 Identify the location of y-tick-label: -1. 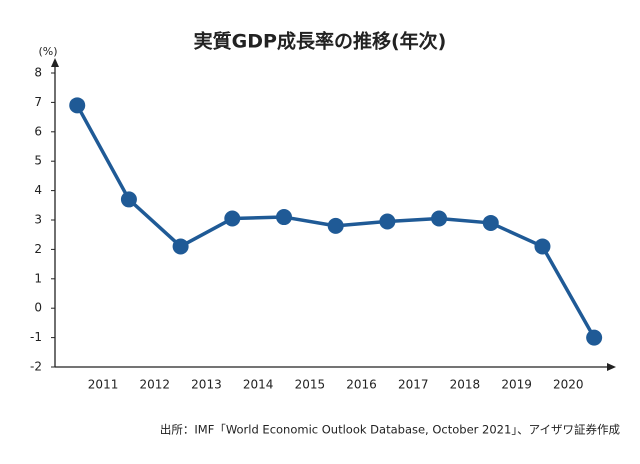
(36, 337).